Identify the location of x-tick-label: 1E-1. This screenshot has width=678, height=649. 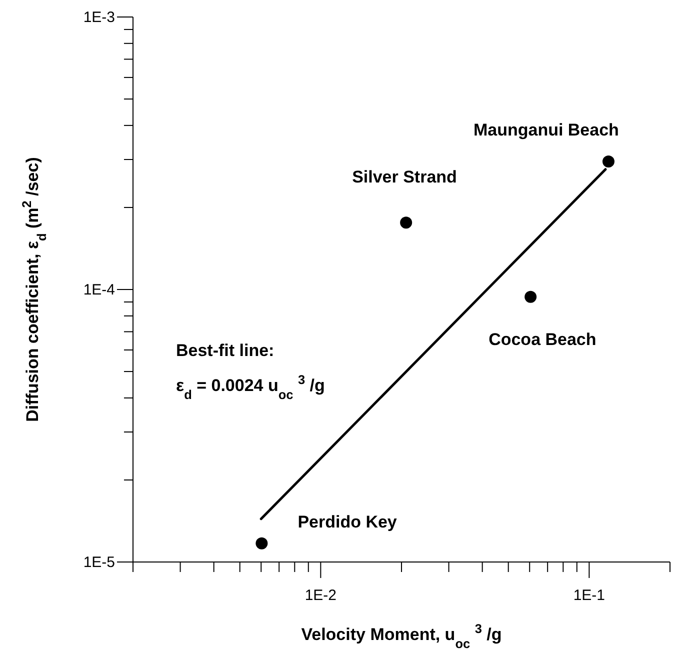
(589, 595).